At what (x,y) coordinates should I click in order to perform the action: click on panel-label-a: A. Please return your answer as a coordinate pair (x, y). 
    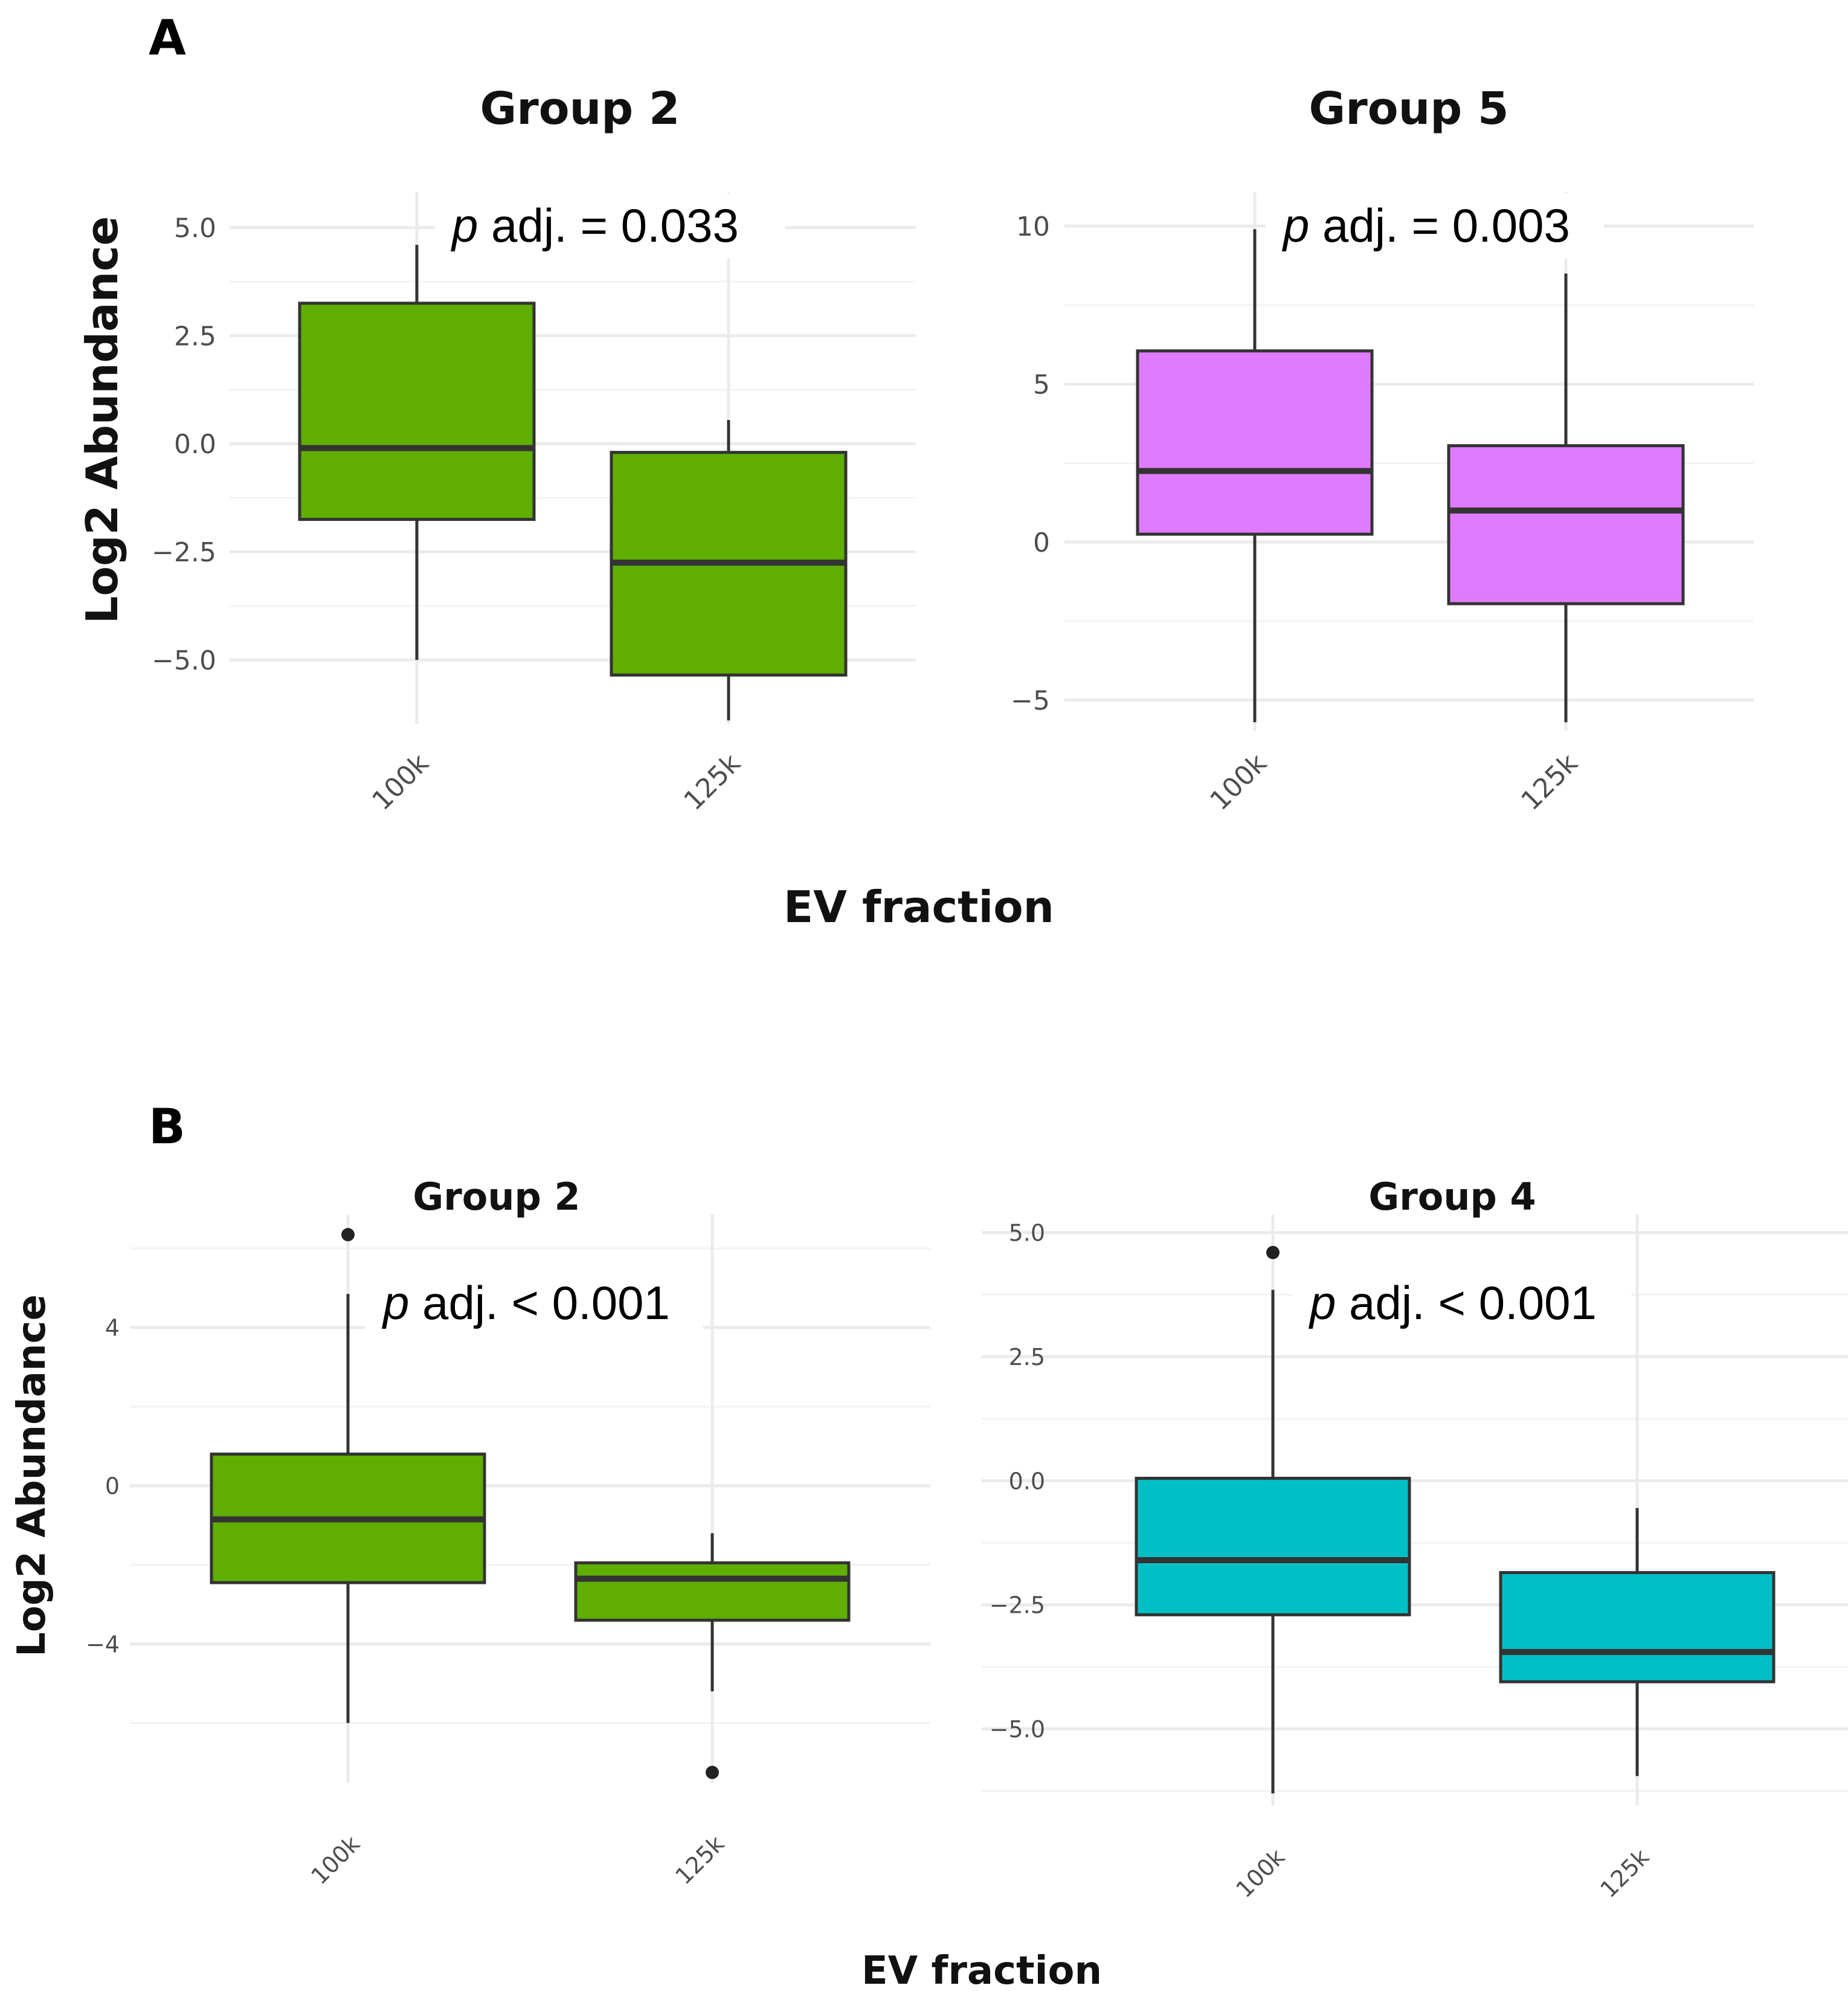
    Looking at the image, I should click on (167, 38).